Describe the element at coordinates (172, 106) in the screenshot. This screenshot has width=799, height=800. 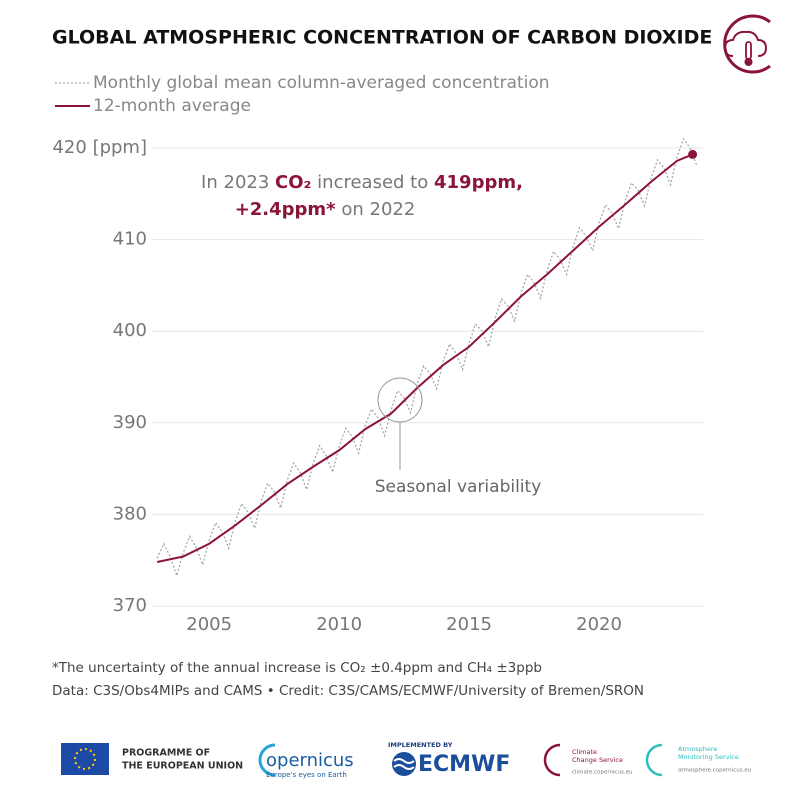
I see `legend-label: 12-month average` at that location.